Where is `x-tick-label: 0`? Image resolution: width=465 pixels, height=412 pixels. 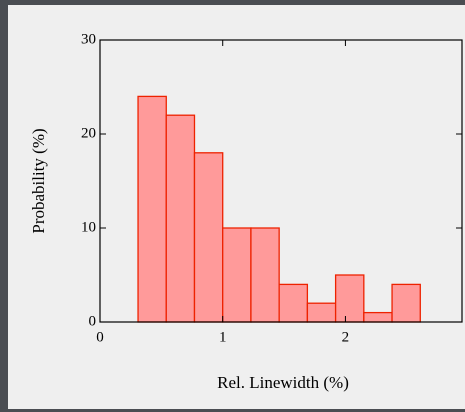
x-tick-label: 0 is located at coordinates (100, 337).